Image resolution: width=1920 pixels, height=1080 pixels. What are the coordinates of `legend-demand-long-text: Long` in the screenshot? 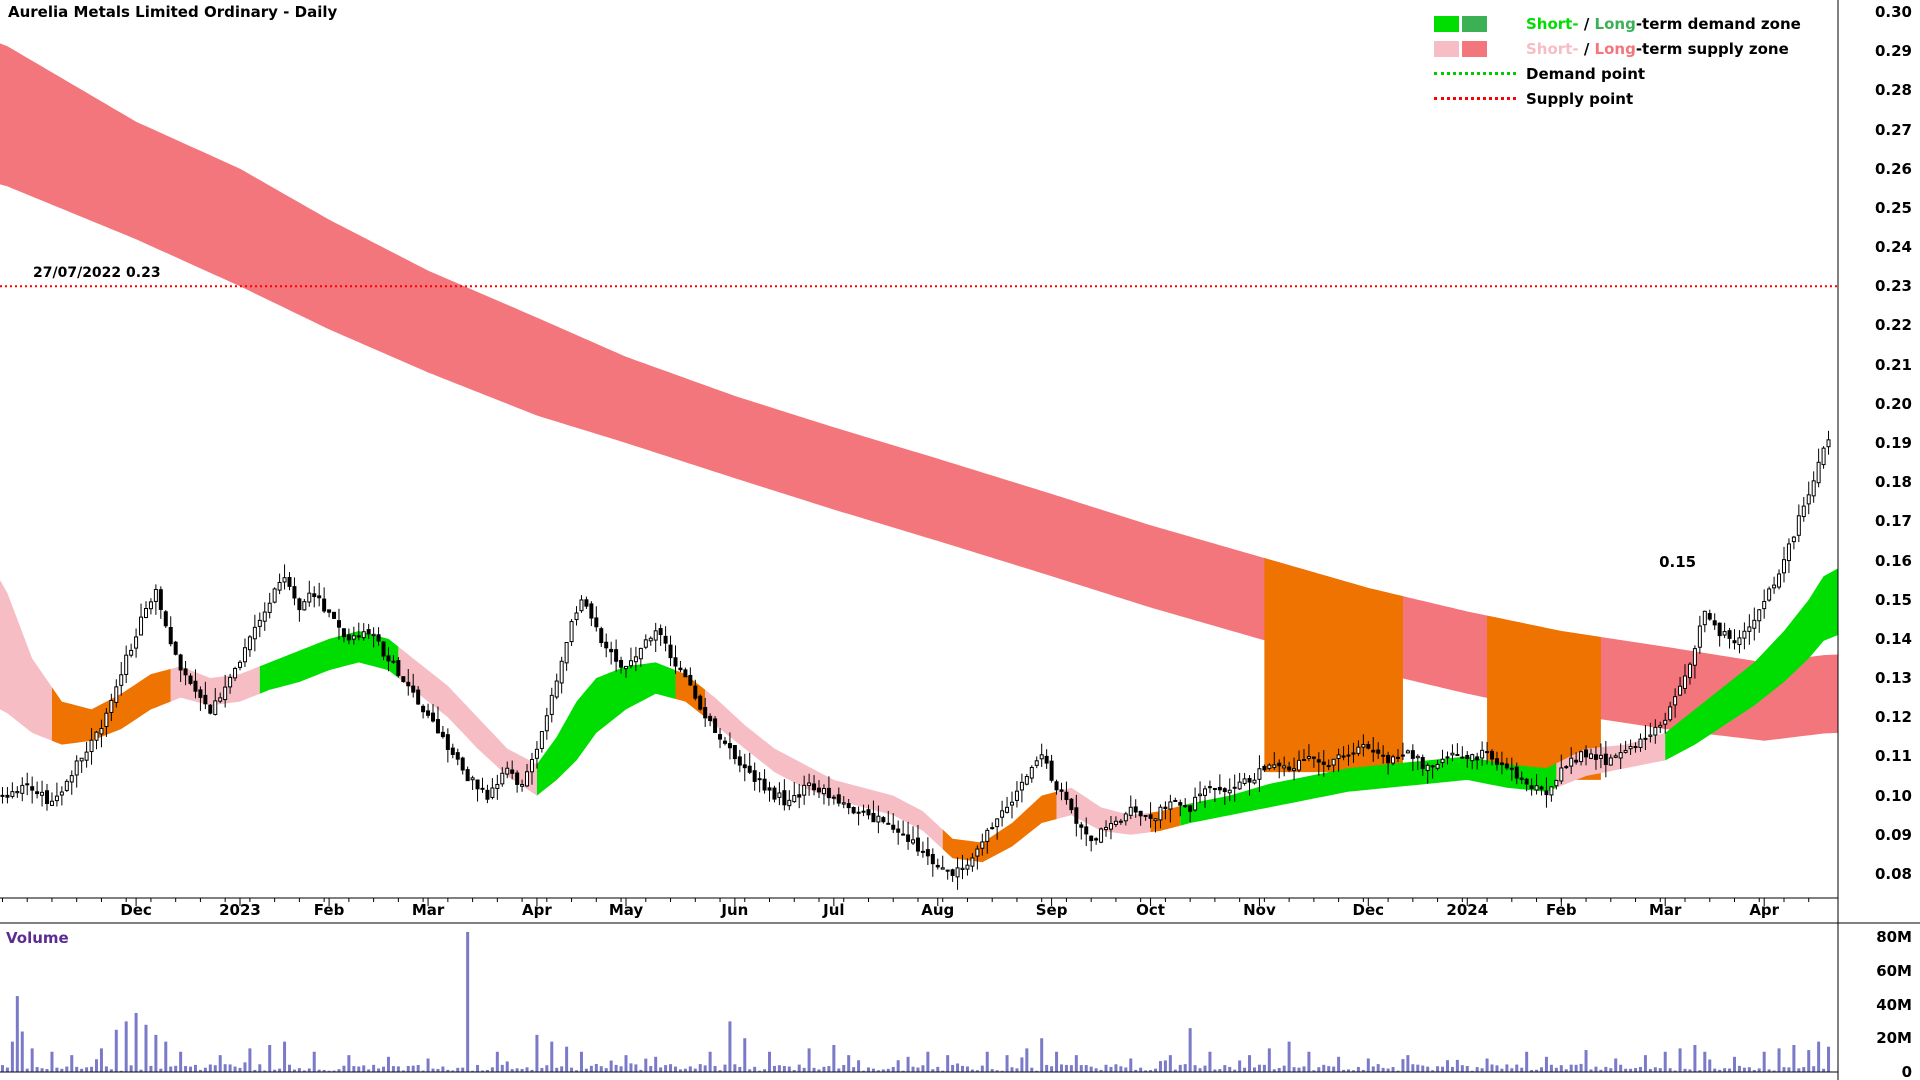 It's located at (1615, 23).